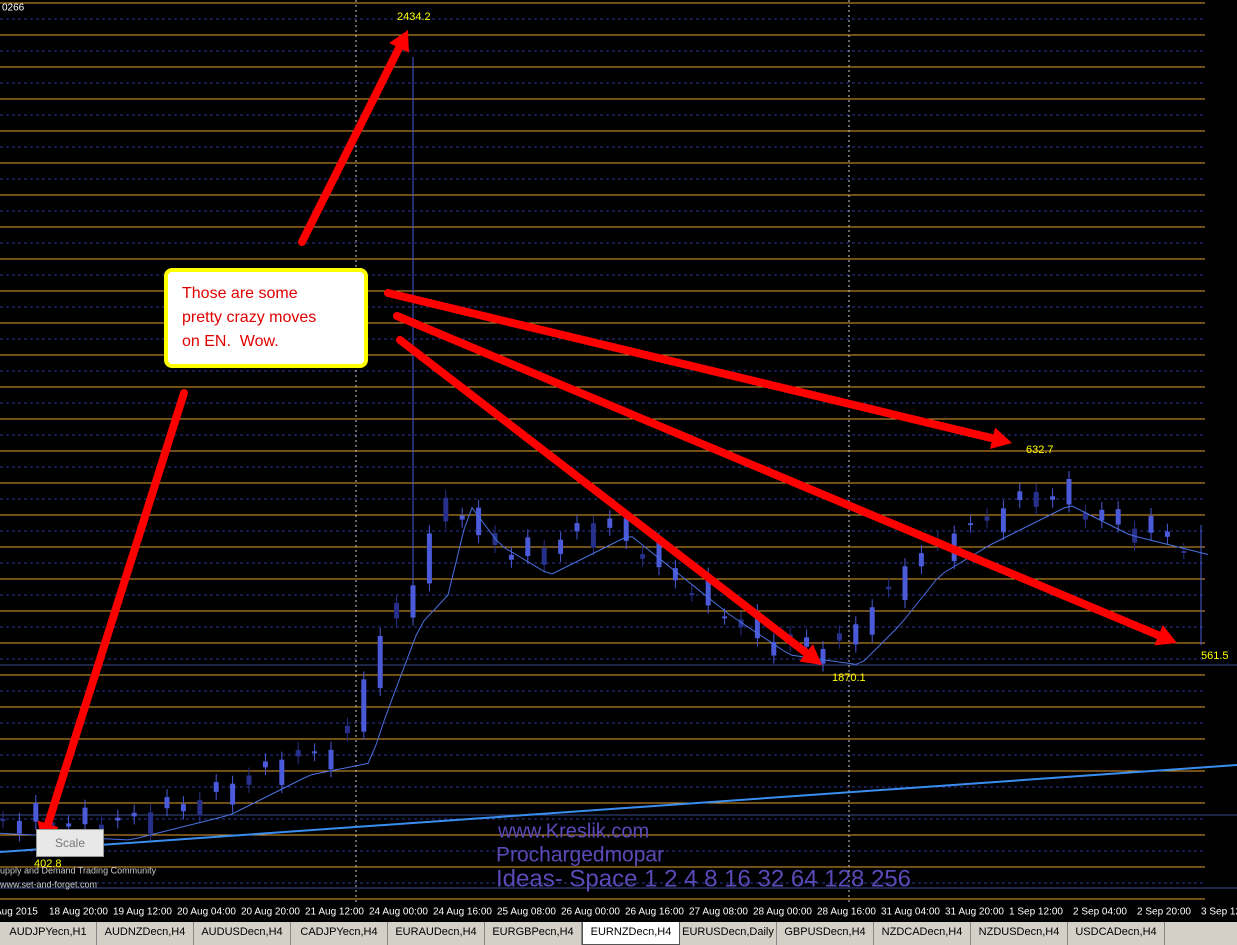 The image size is (1237, 945). What do you see at coordinates (922, 933) in the screenshot?
I see `chart-tab: NZDCADecn,H4` at bounding box center [922, 933].